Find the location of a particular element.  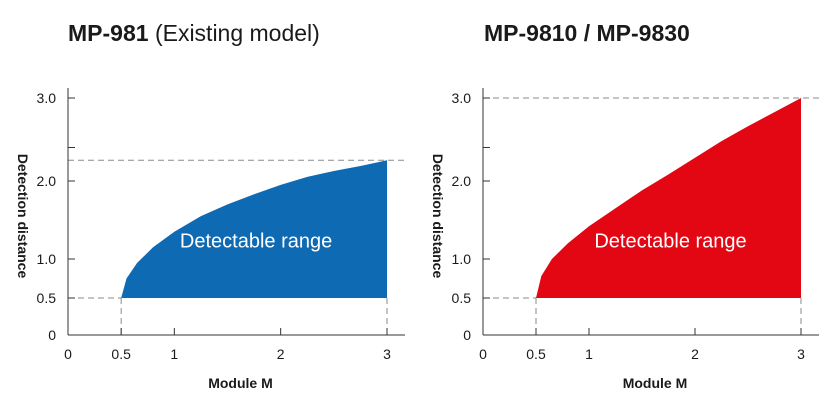

detectable-range-area is located at coordinates (254, 229).